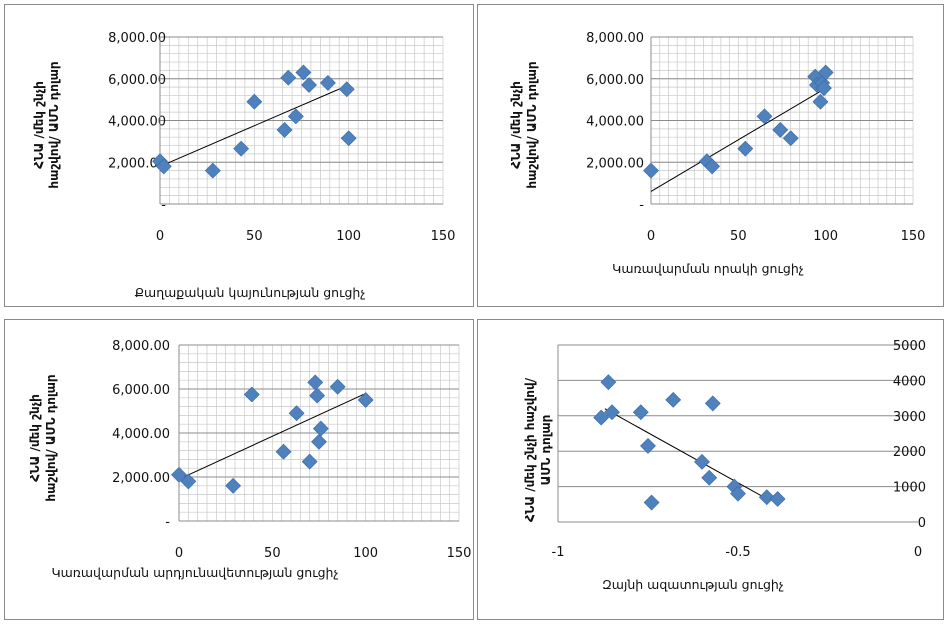 This screenshot has height=624, width=948. I want to click on x-axis-label: Կառավարման արդյունավետության ցուցիչ, so click(194, 572).